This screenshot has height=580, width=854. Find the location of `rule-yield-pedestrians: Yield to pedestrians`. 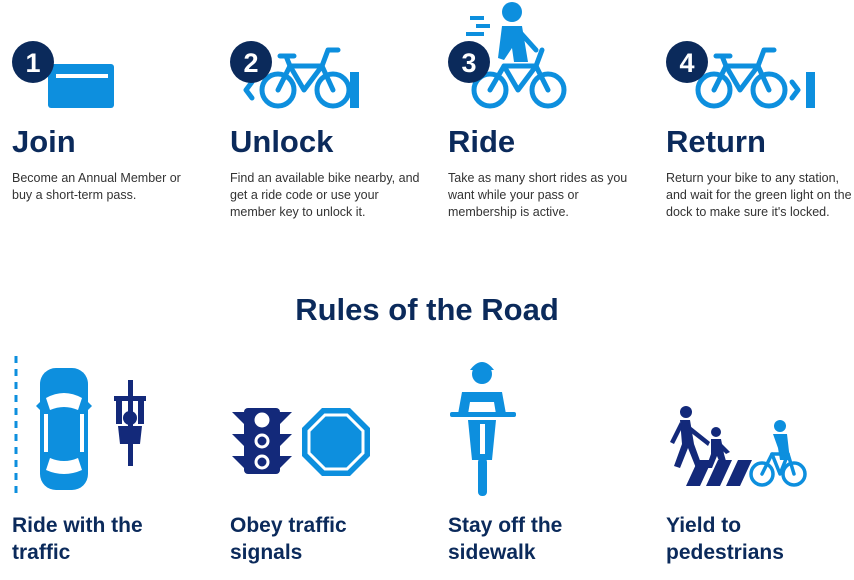

rule-yield-pedestrians: Yield to pedestrians is located at coordinates (760, 465).